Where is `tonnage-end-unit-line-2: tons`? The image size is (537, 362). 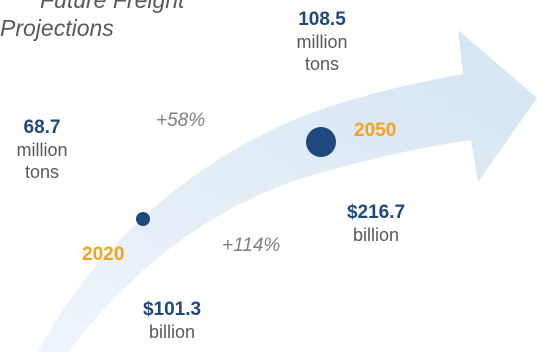
tonnage-end-unit-line-2: tons is located at coordinates (322, 64).